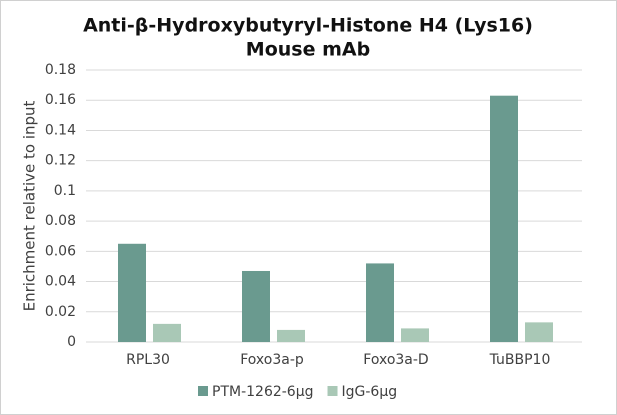 This screenshot has width=617, height=415. What do you see at coordinates (60, 312) in the screenshot?
I see `y-tick-label: 0.02` at bounding box center [60, 312].